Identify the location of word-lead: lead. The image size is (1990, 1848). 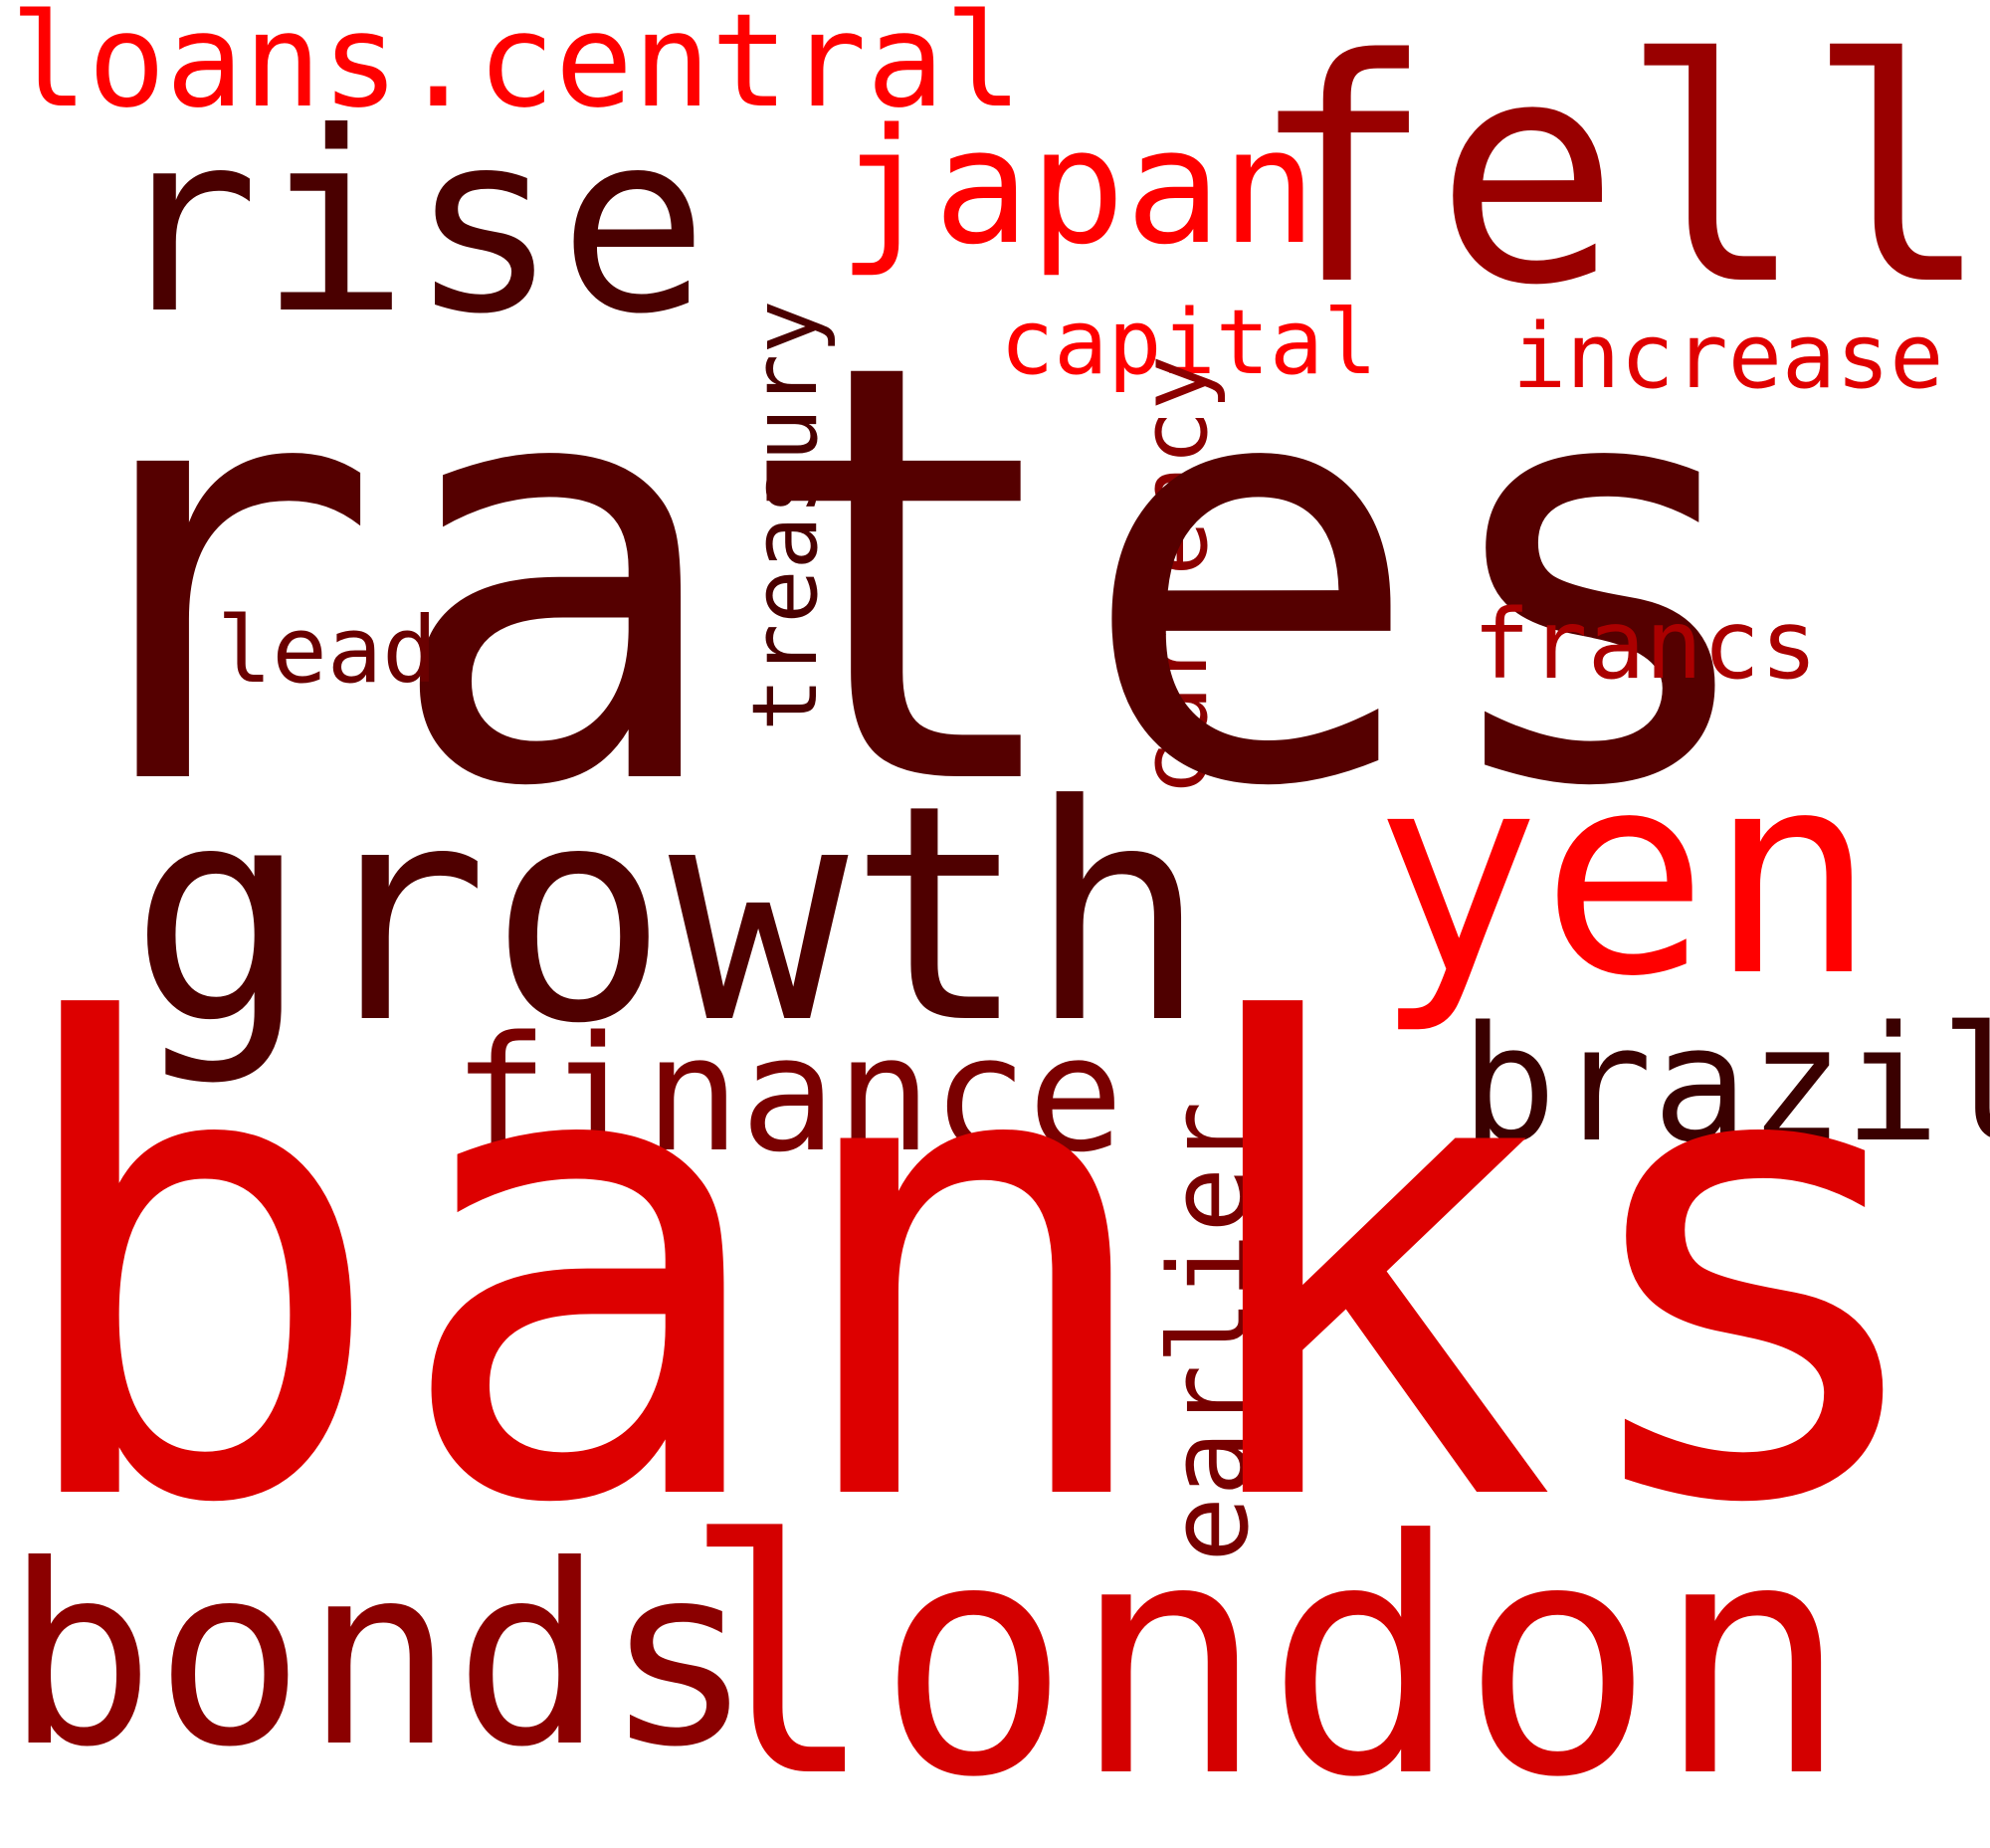
(327, 651).